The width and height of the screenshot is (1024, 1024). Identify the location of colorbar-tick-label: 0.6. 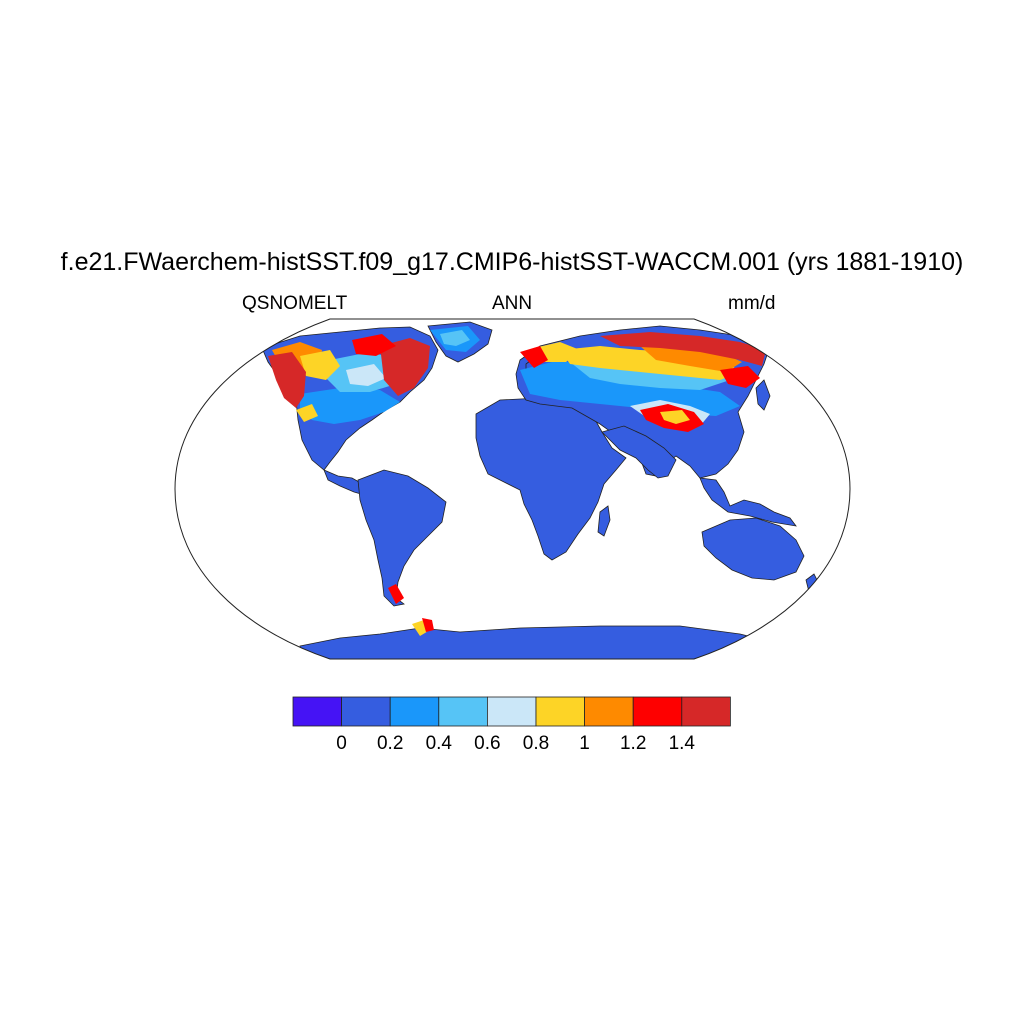
(487, 743).